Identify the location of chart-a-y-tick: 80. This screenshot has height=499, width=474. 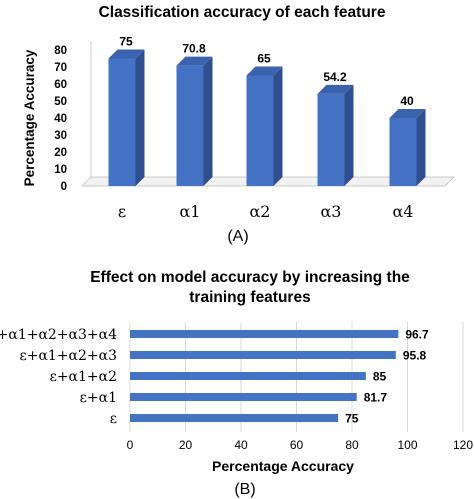
(60, 51).